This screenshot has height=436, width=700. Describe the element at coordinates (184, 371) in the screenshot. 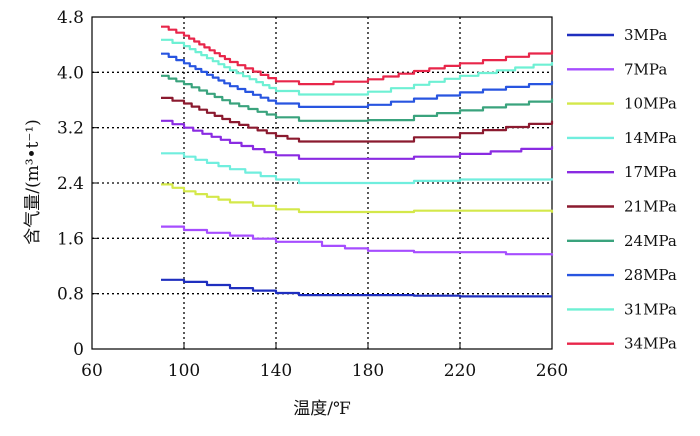

I see `x-tick-label: 100` at that location.